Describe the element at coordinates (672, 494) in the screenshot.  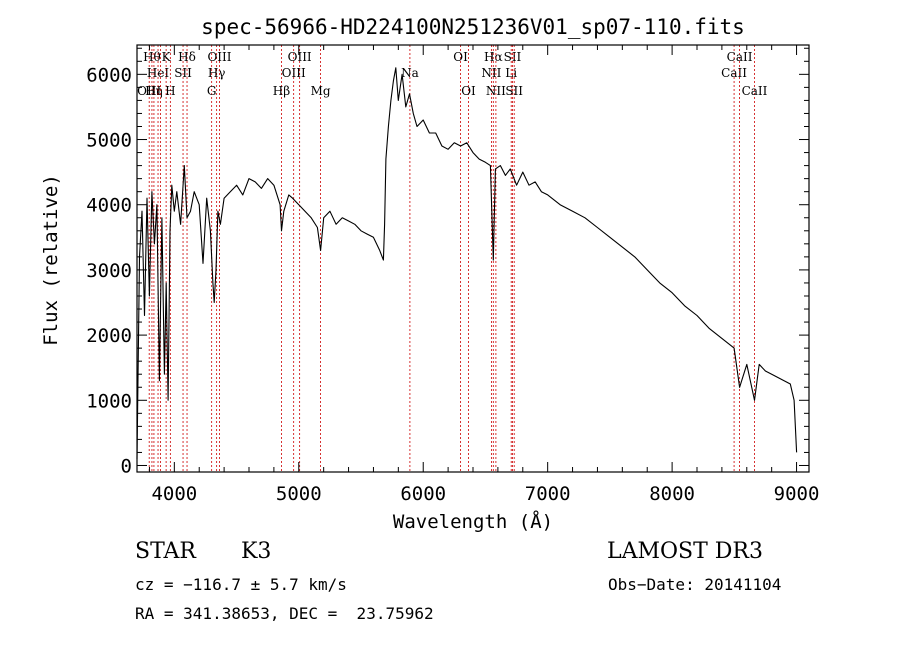
I see `x-tick-label: 8000` at that location.